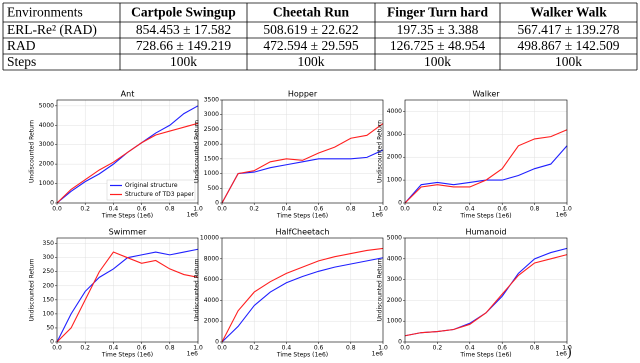 The image size is (640, 363). I want to click on y-tick-label: 250, so click(49, 271).